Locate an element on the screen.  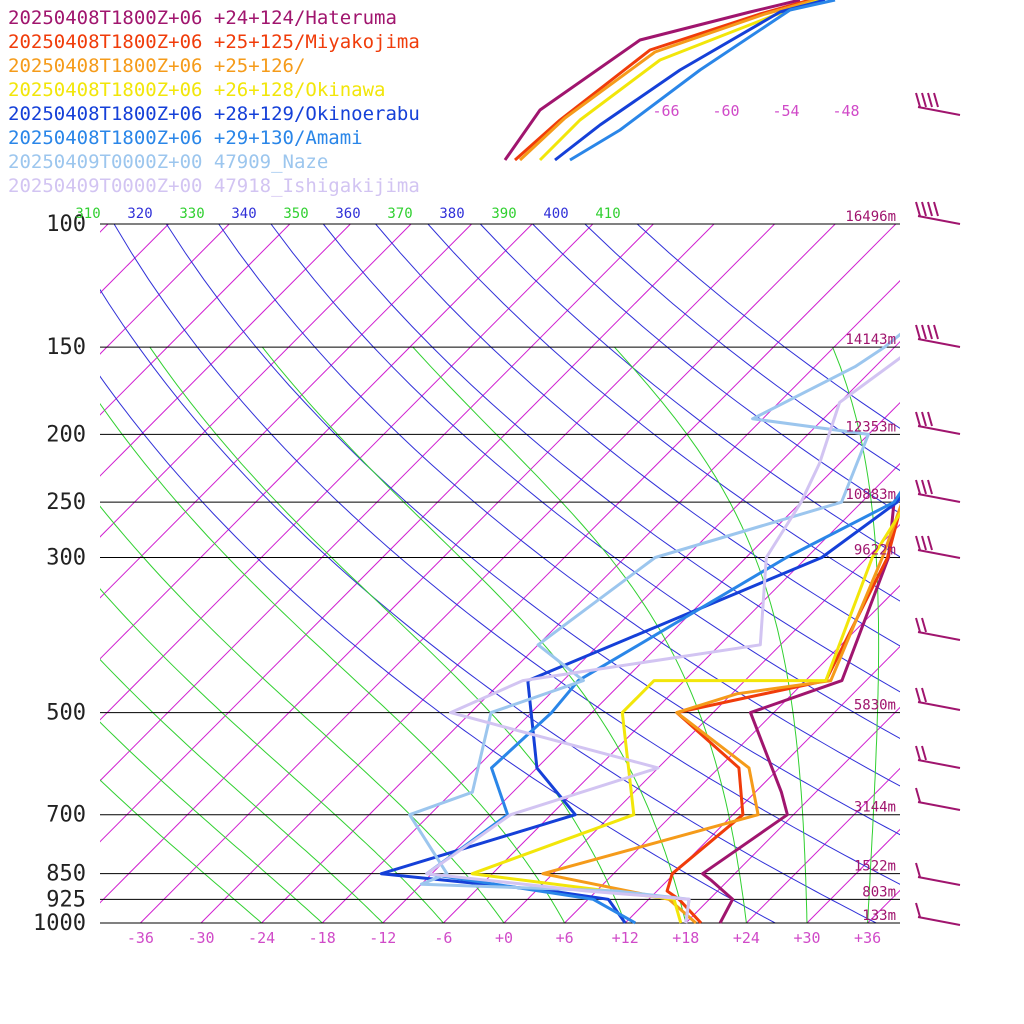
upper-profiles is located at coordinates (669, 81).